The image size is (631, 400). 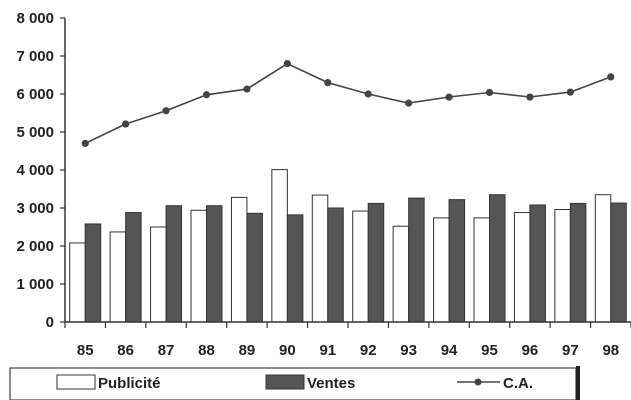 What do you see at coordinates (35, 132) in the screenshot?
I see `y-tick-label: 5 000` at bounding box center [35, 132].